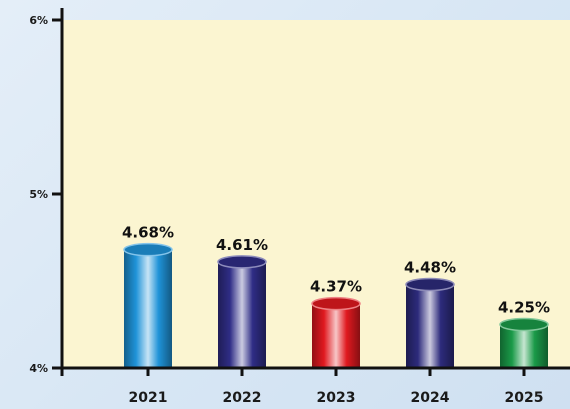 The height and width of the screenshot is (409, 570). Describe the element at coordinates (242, 314) in the screenshot. I see `bar-2022` at that location.